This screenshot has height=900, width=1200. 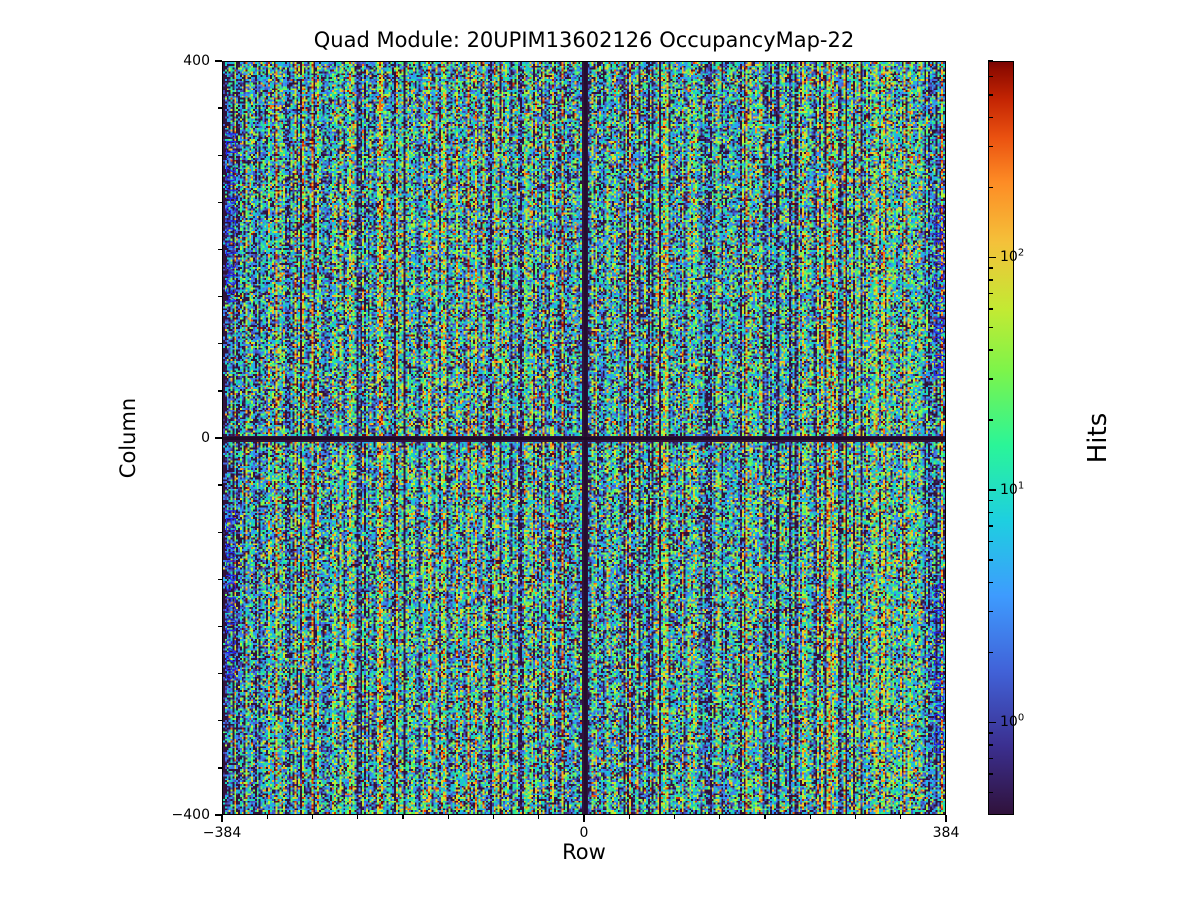 What do you see at coordinates (229, 218) in the screenshot?
I see `fe-label-fe1: FE1: 20U PG FC 01 34234` at bounding box center [229, 218].